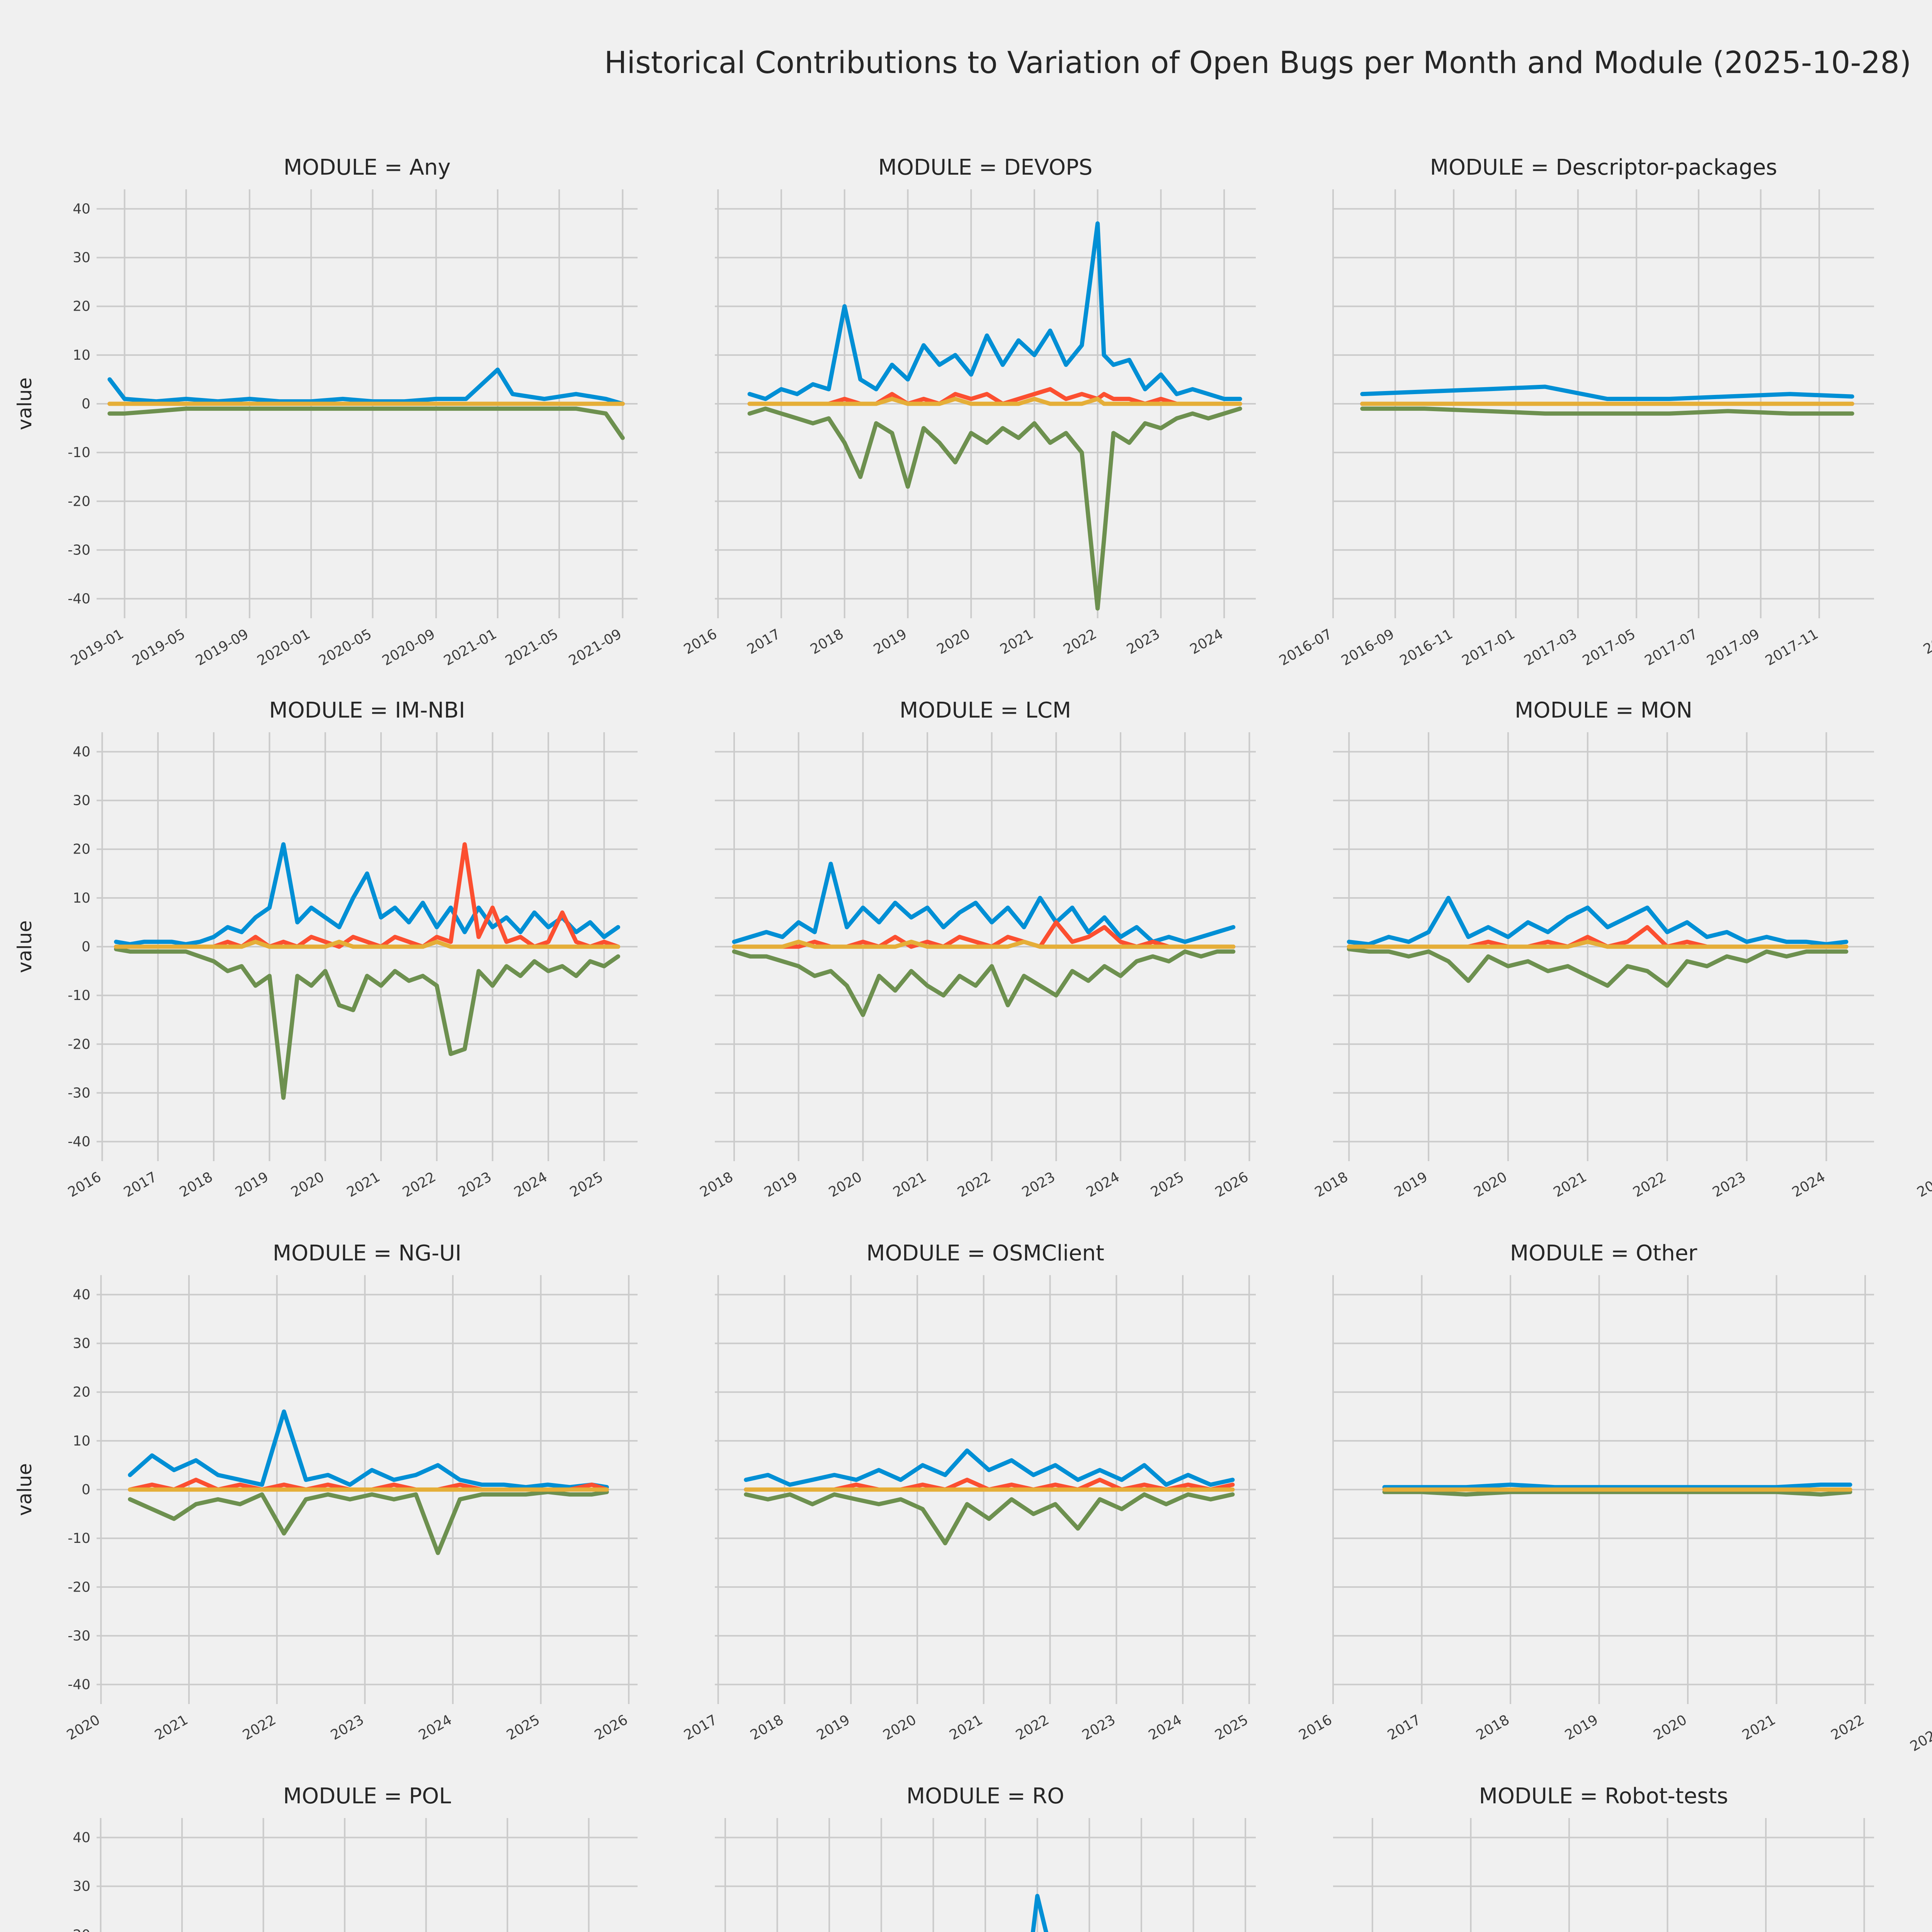  What do you see at coordinates (984, 935) in the screenshot?
I see `series-reopened-line` at bounding box center [984, 935].